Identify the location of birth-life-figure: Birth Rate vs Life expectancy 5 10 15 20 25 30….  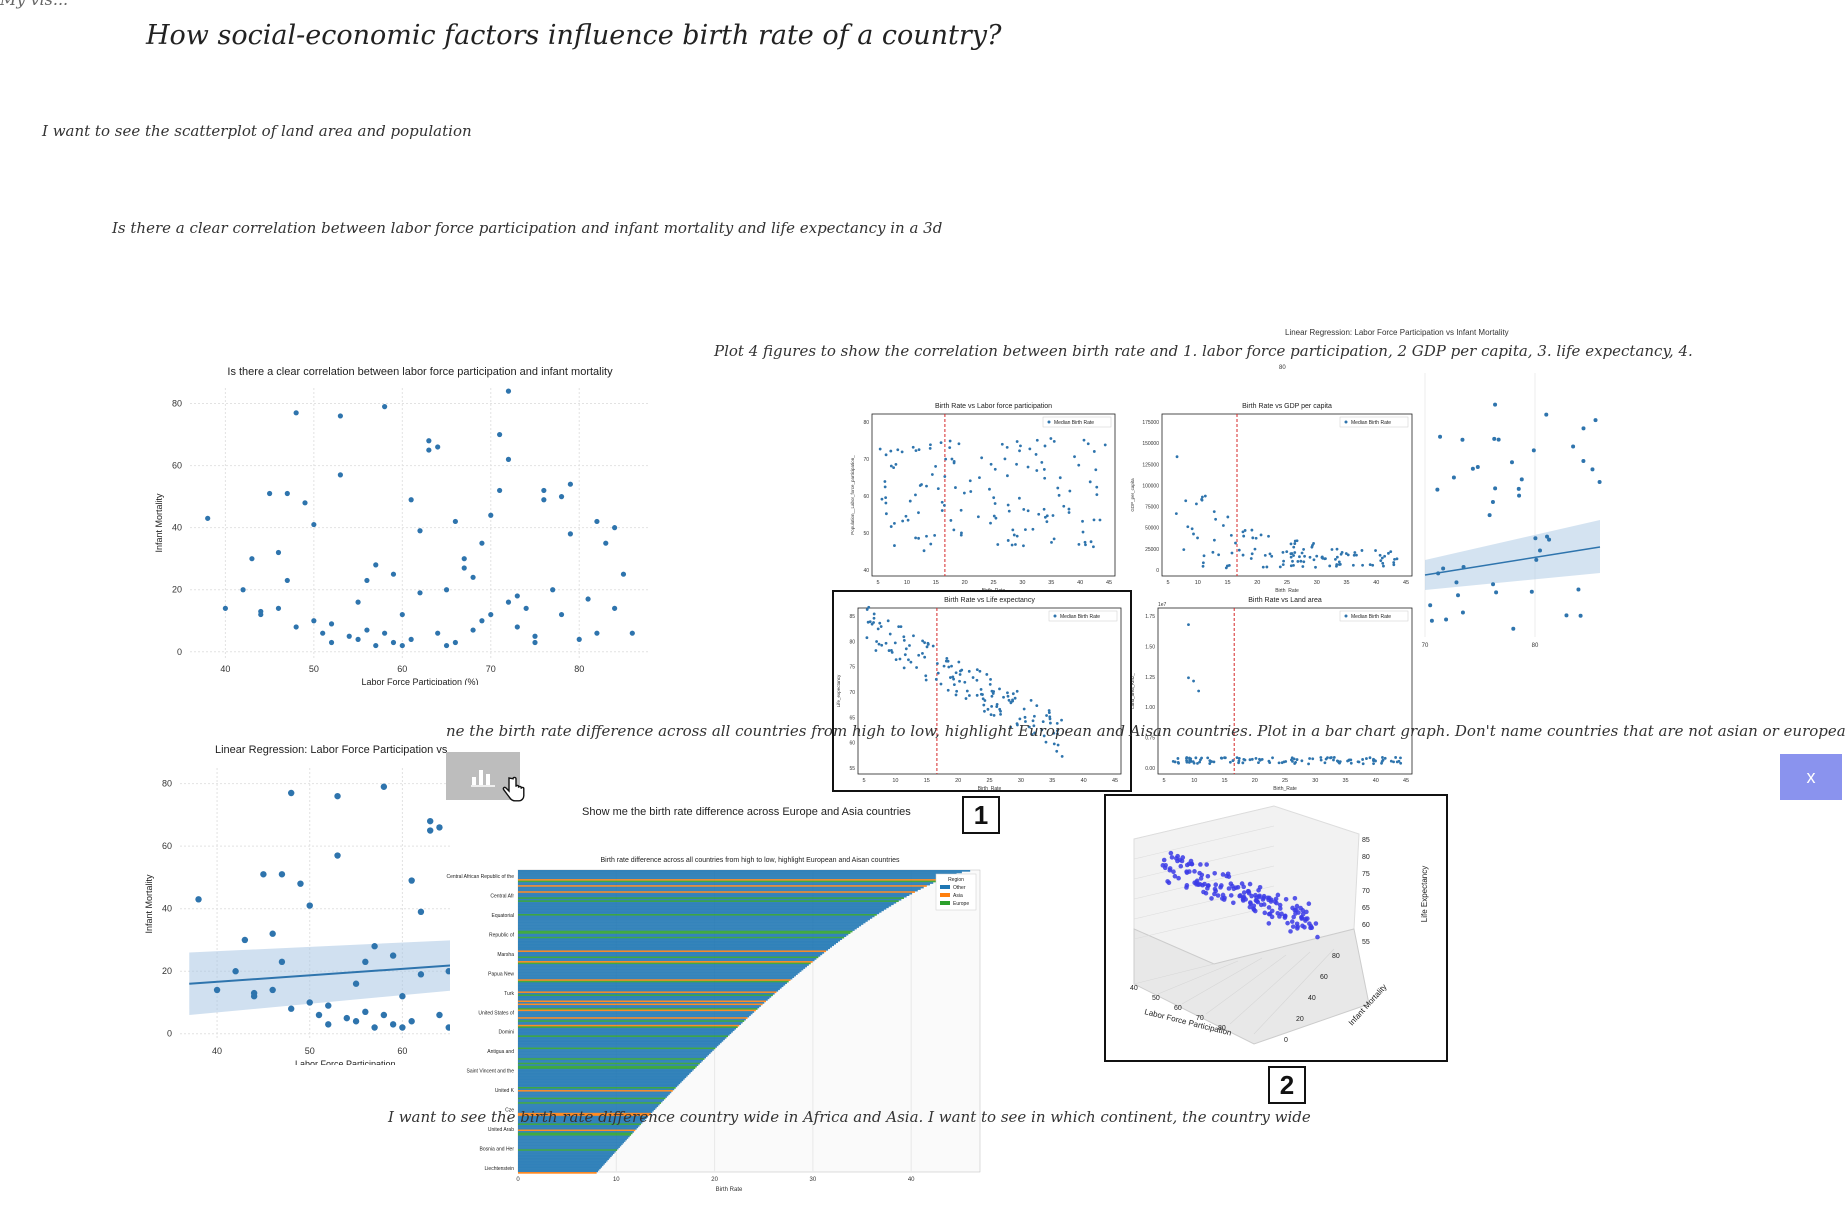
(981, 692).